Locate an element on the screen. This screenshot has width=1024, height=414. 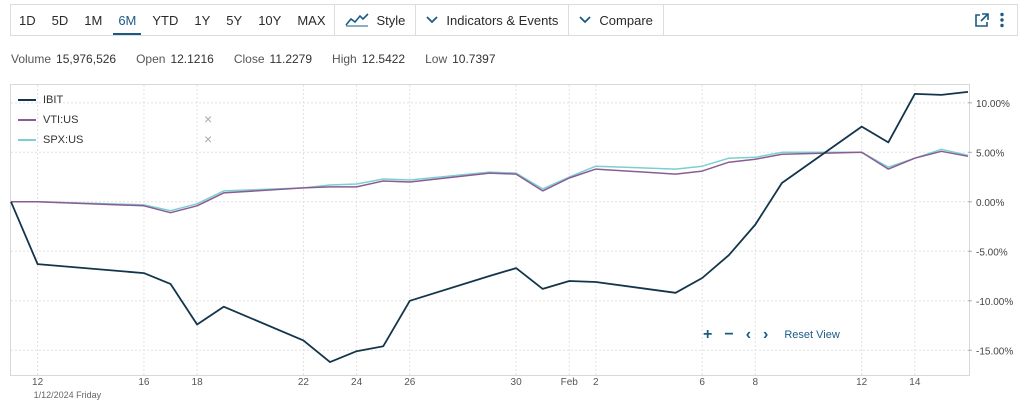
range-button-1d: 1D is located at coordinates (27, 20).